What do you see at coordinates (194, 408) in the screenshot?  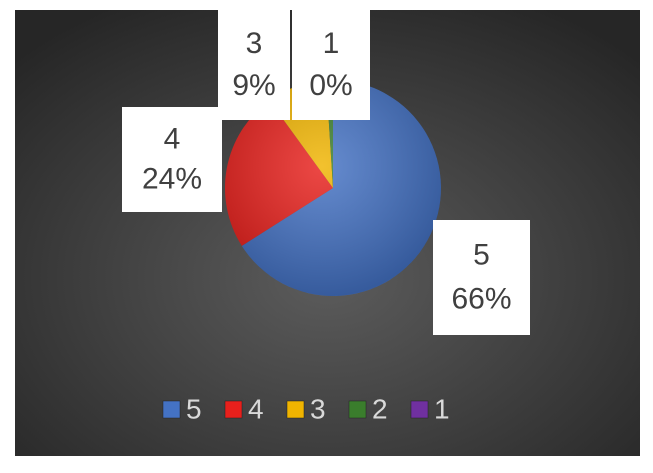 I see `legend-label: 5` at bounding box center [194, 408].